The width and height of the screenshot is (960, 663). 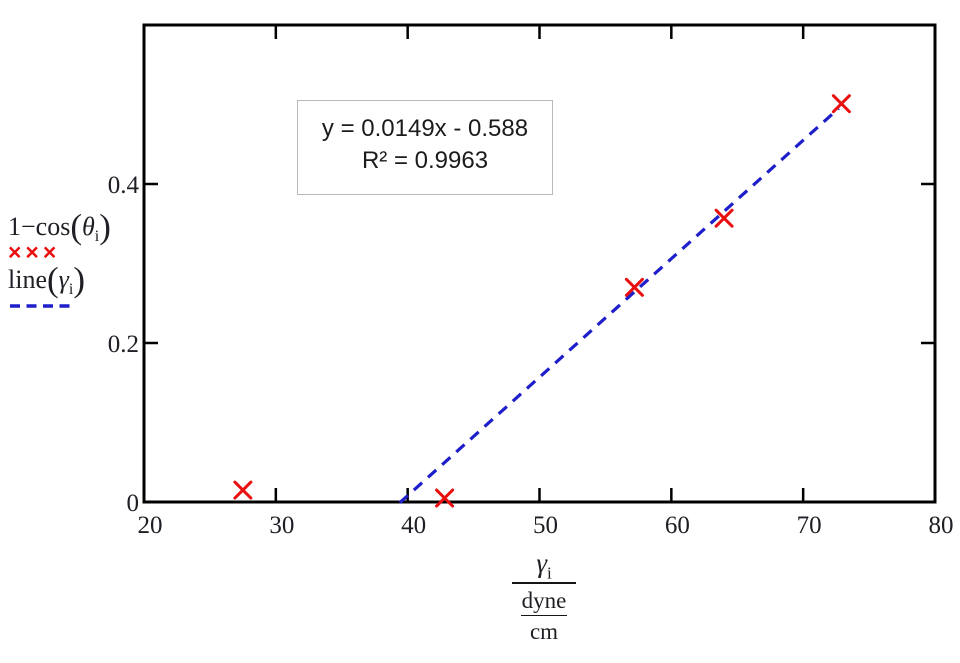 I want to click on series2-label: line(γi), so click(x=83, y=280).